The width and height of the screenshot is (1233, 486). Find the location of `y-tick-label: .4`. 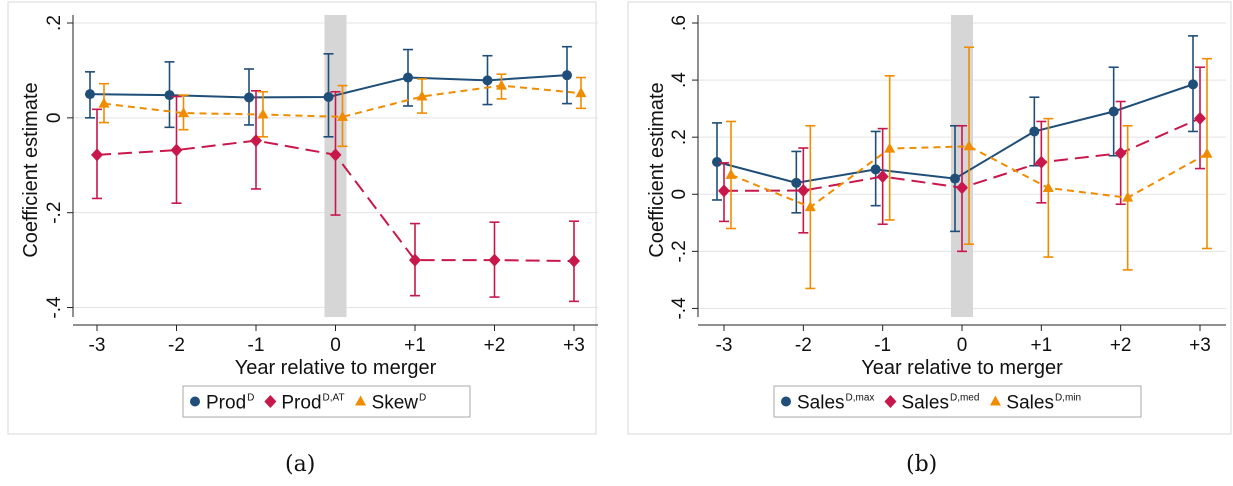

y-tick-label: .4 is located at coordinates (679, 80).